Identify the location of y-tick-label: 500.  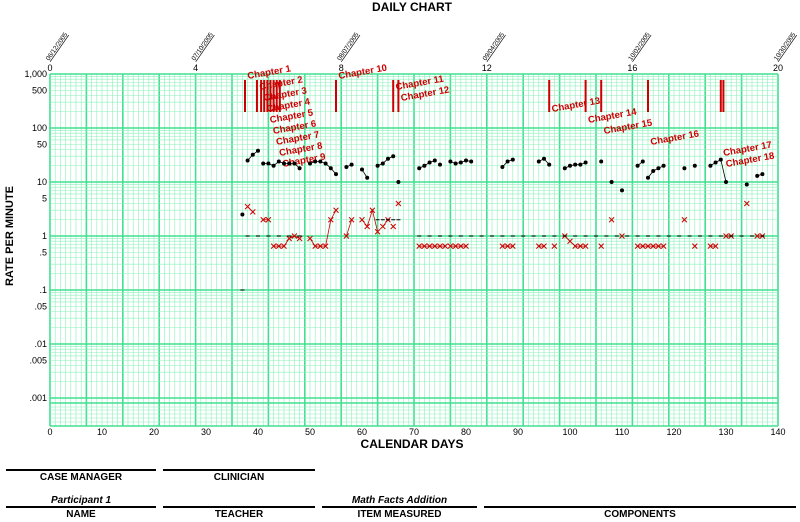
(39, 90).